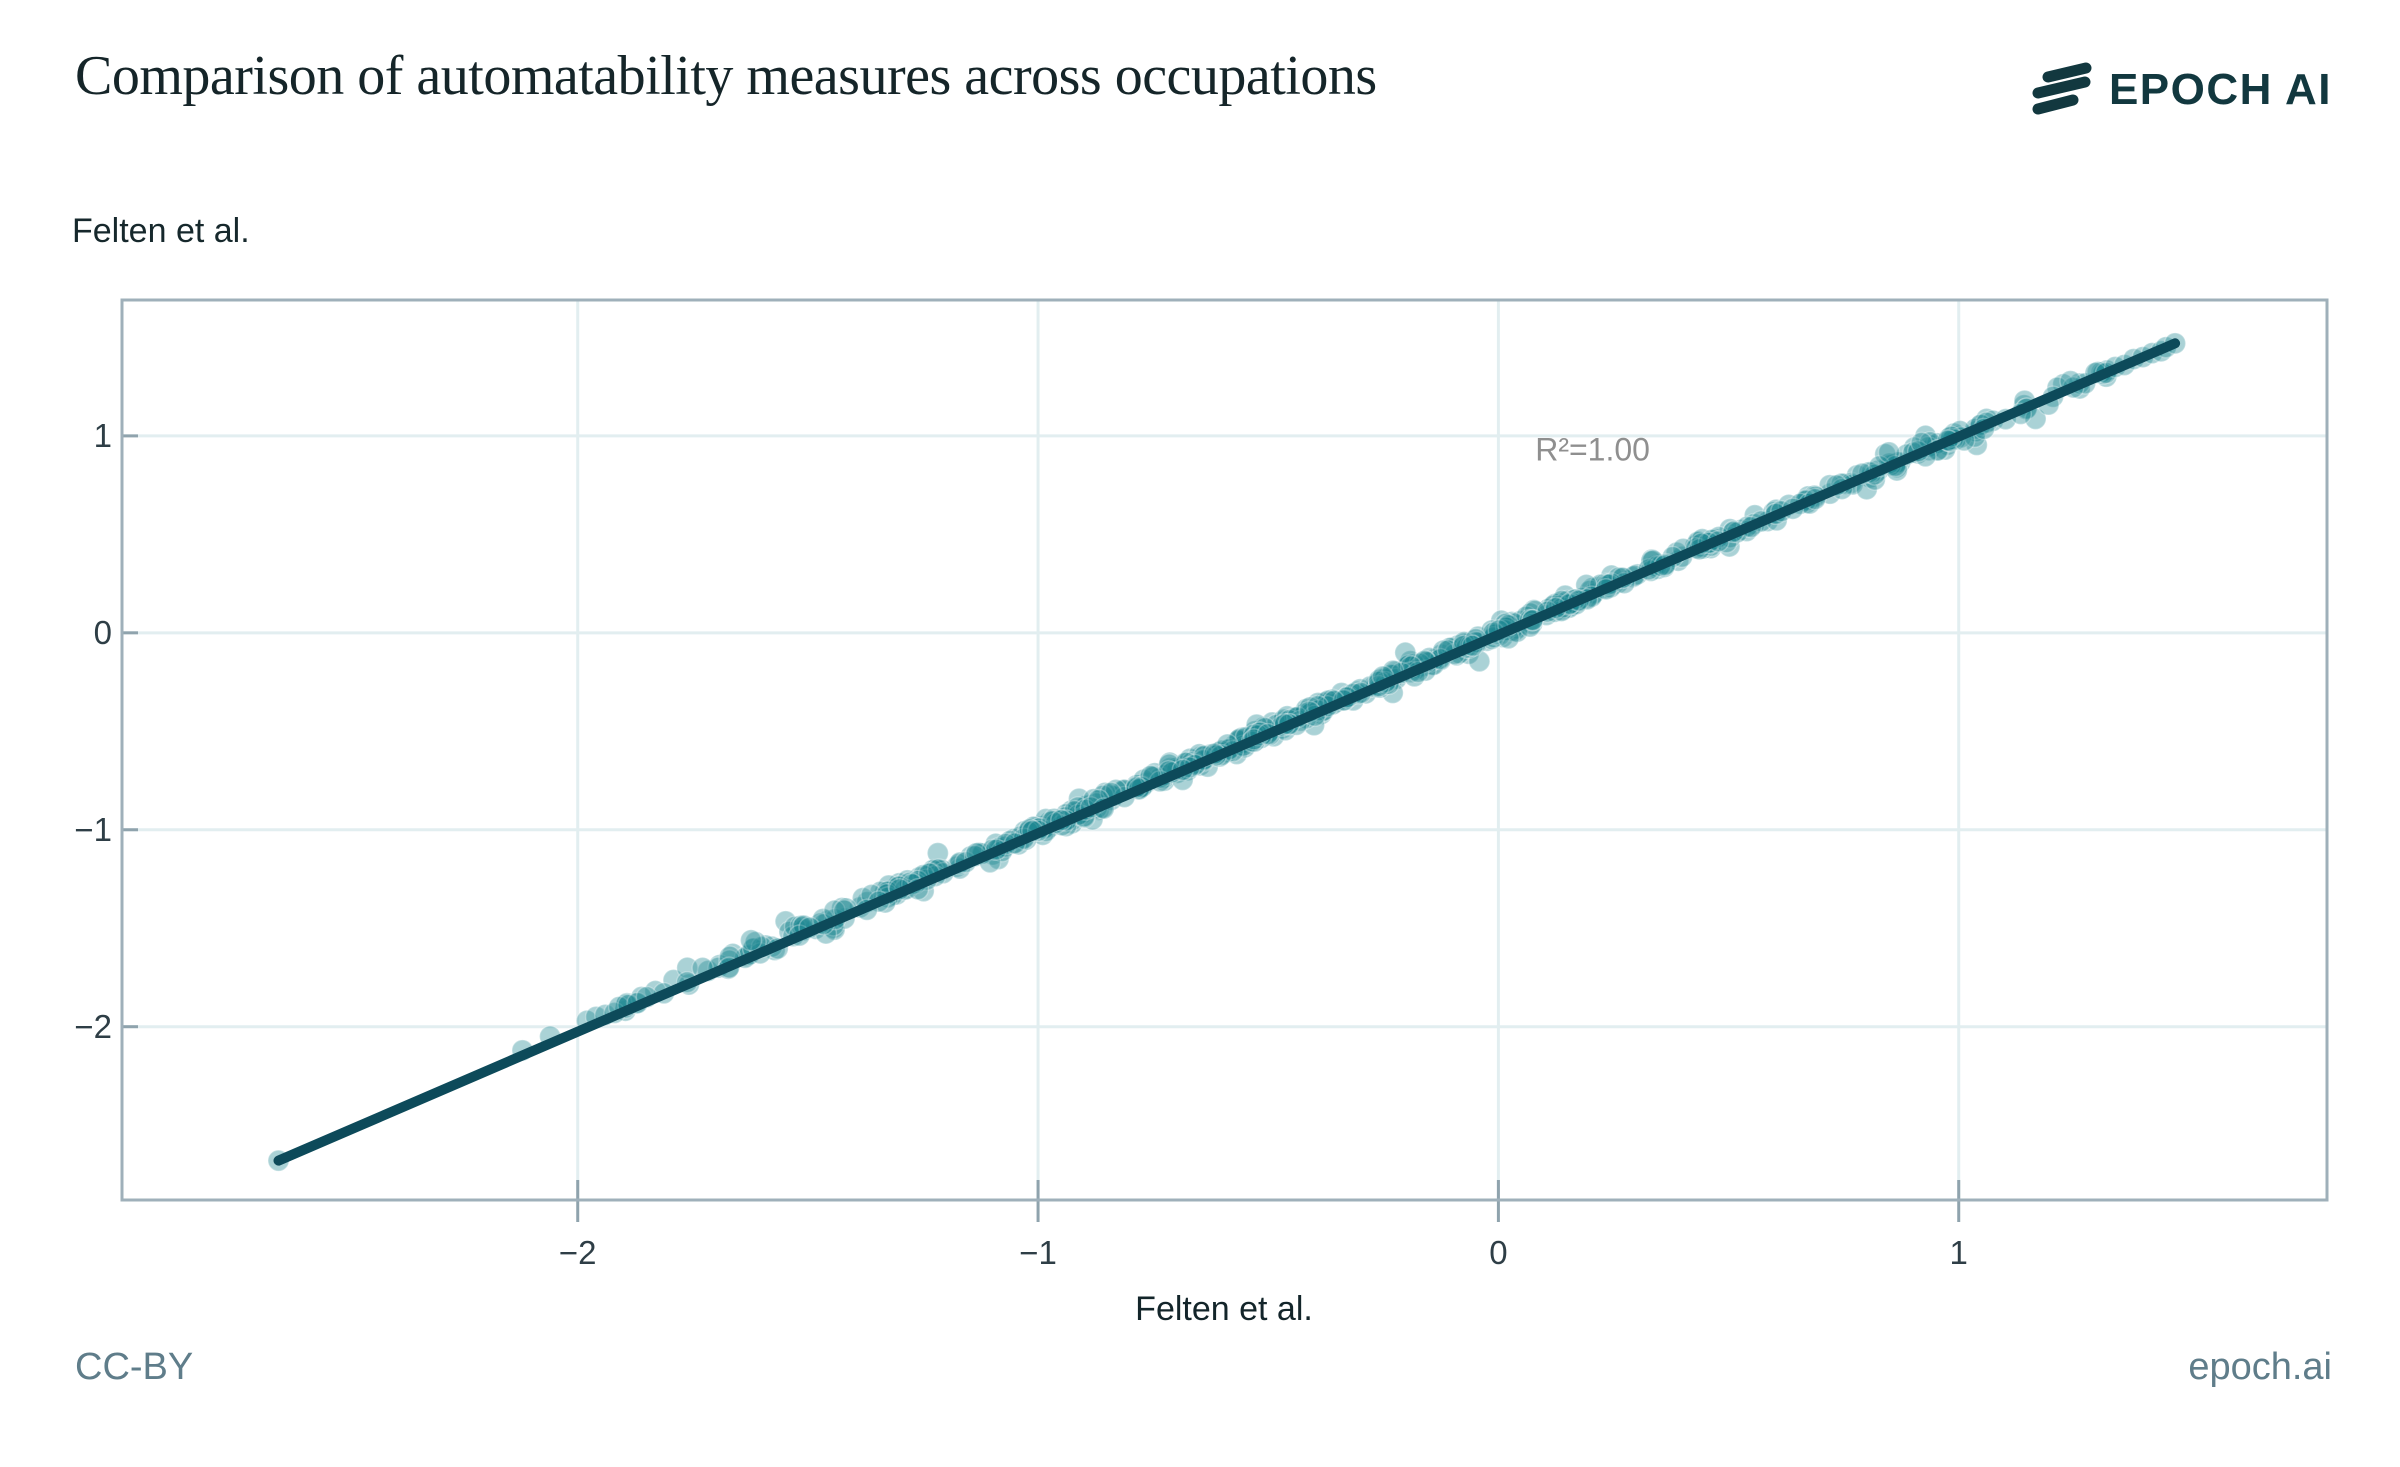  What do you see at coordinates (577, 1252) in the screenshot?
I see `x-tick-label: −2` at bounding box center [577, 1252].